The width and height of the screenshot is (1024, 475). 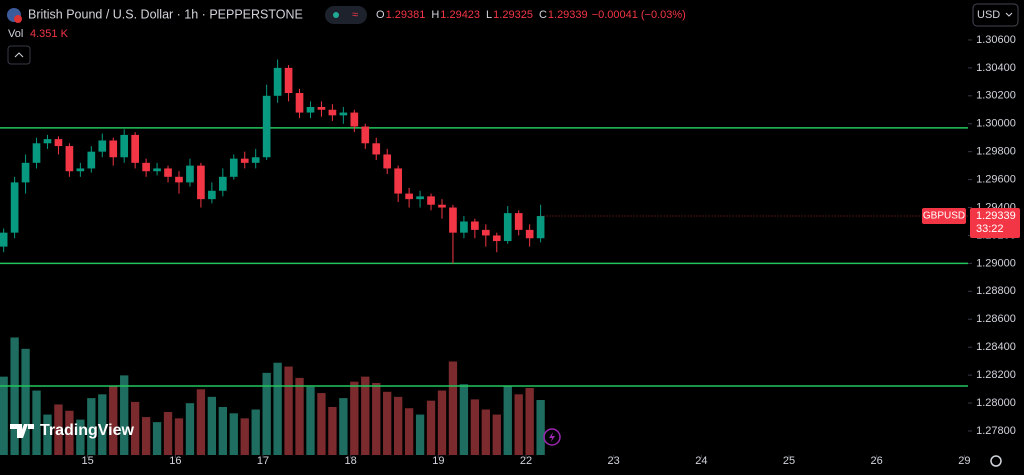 What do you see at coordinates (996, 461) in the screenshot?
I see `settings-button` at bounding box center [996, 461].